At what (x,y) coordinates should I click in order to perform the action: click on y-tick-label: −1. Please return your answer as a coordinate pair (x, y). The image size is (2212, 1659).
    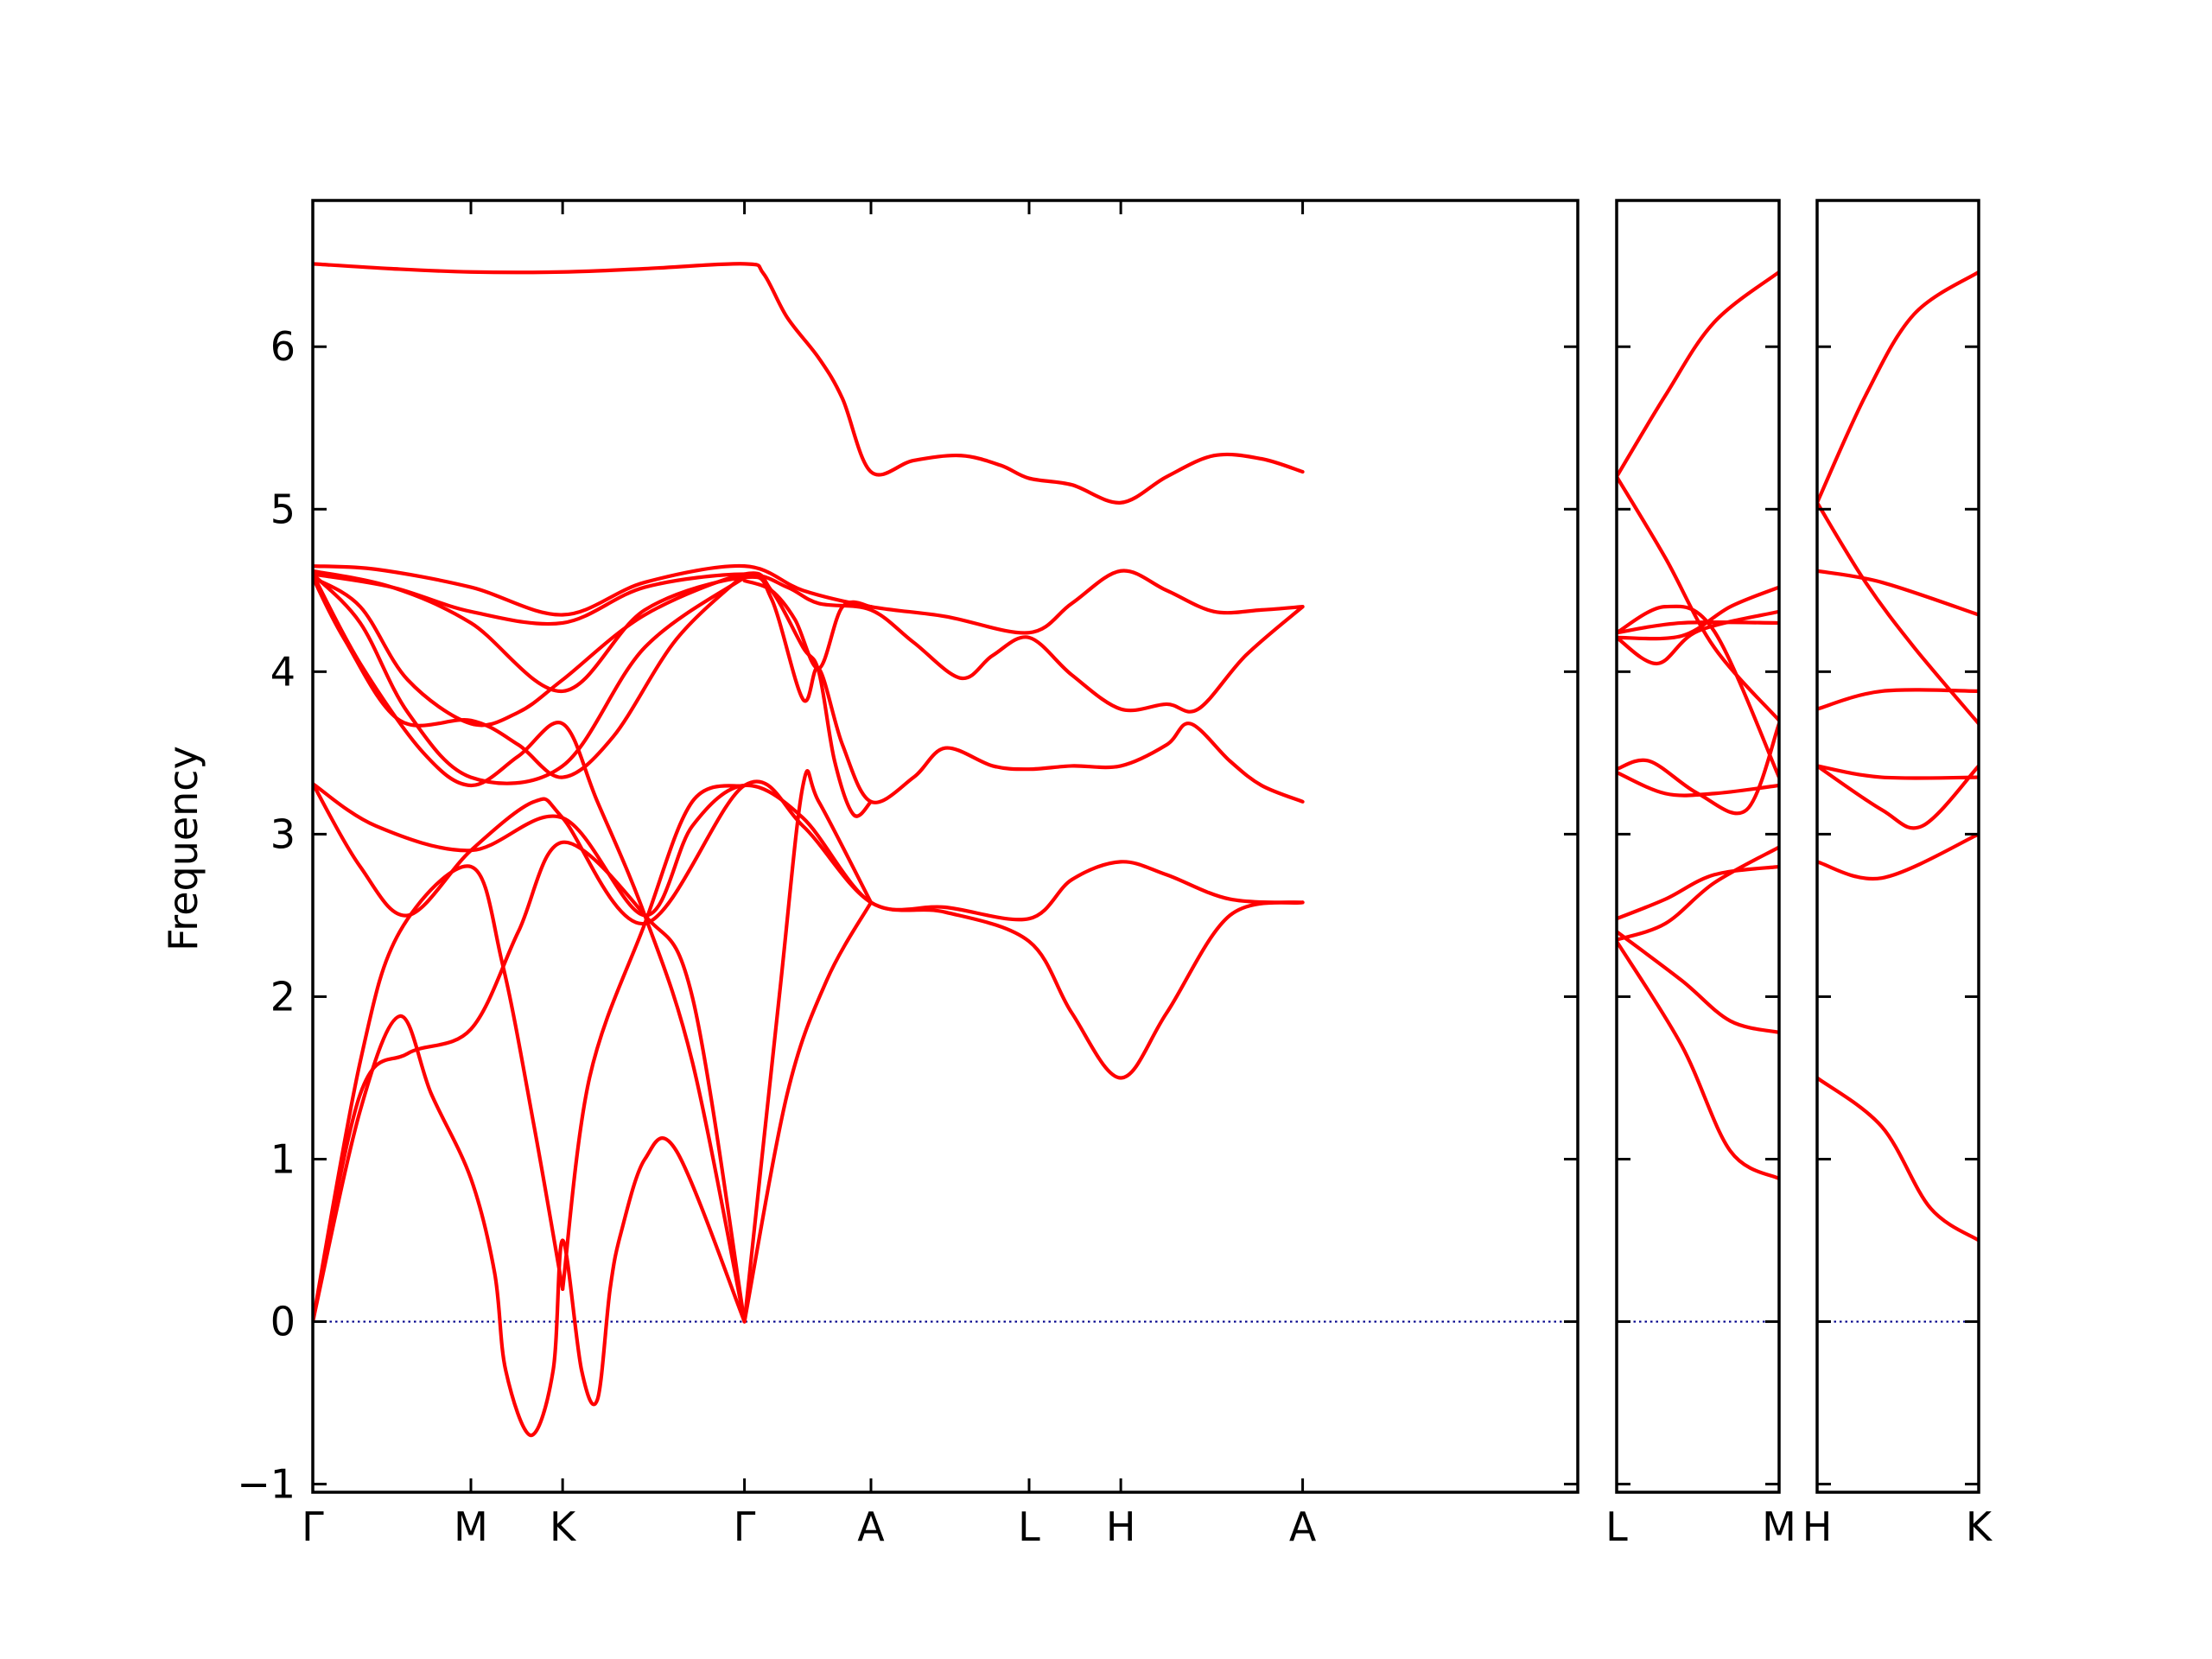
    Looking at the image, I should click on (266, 1484).